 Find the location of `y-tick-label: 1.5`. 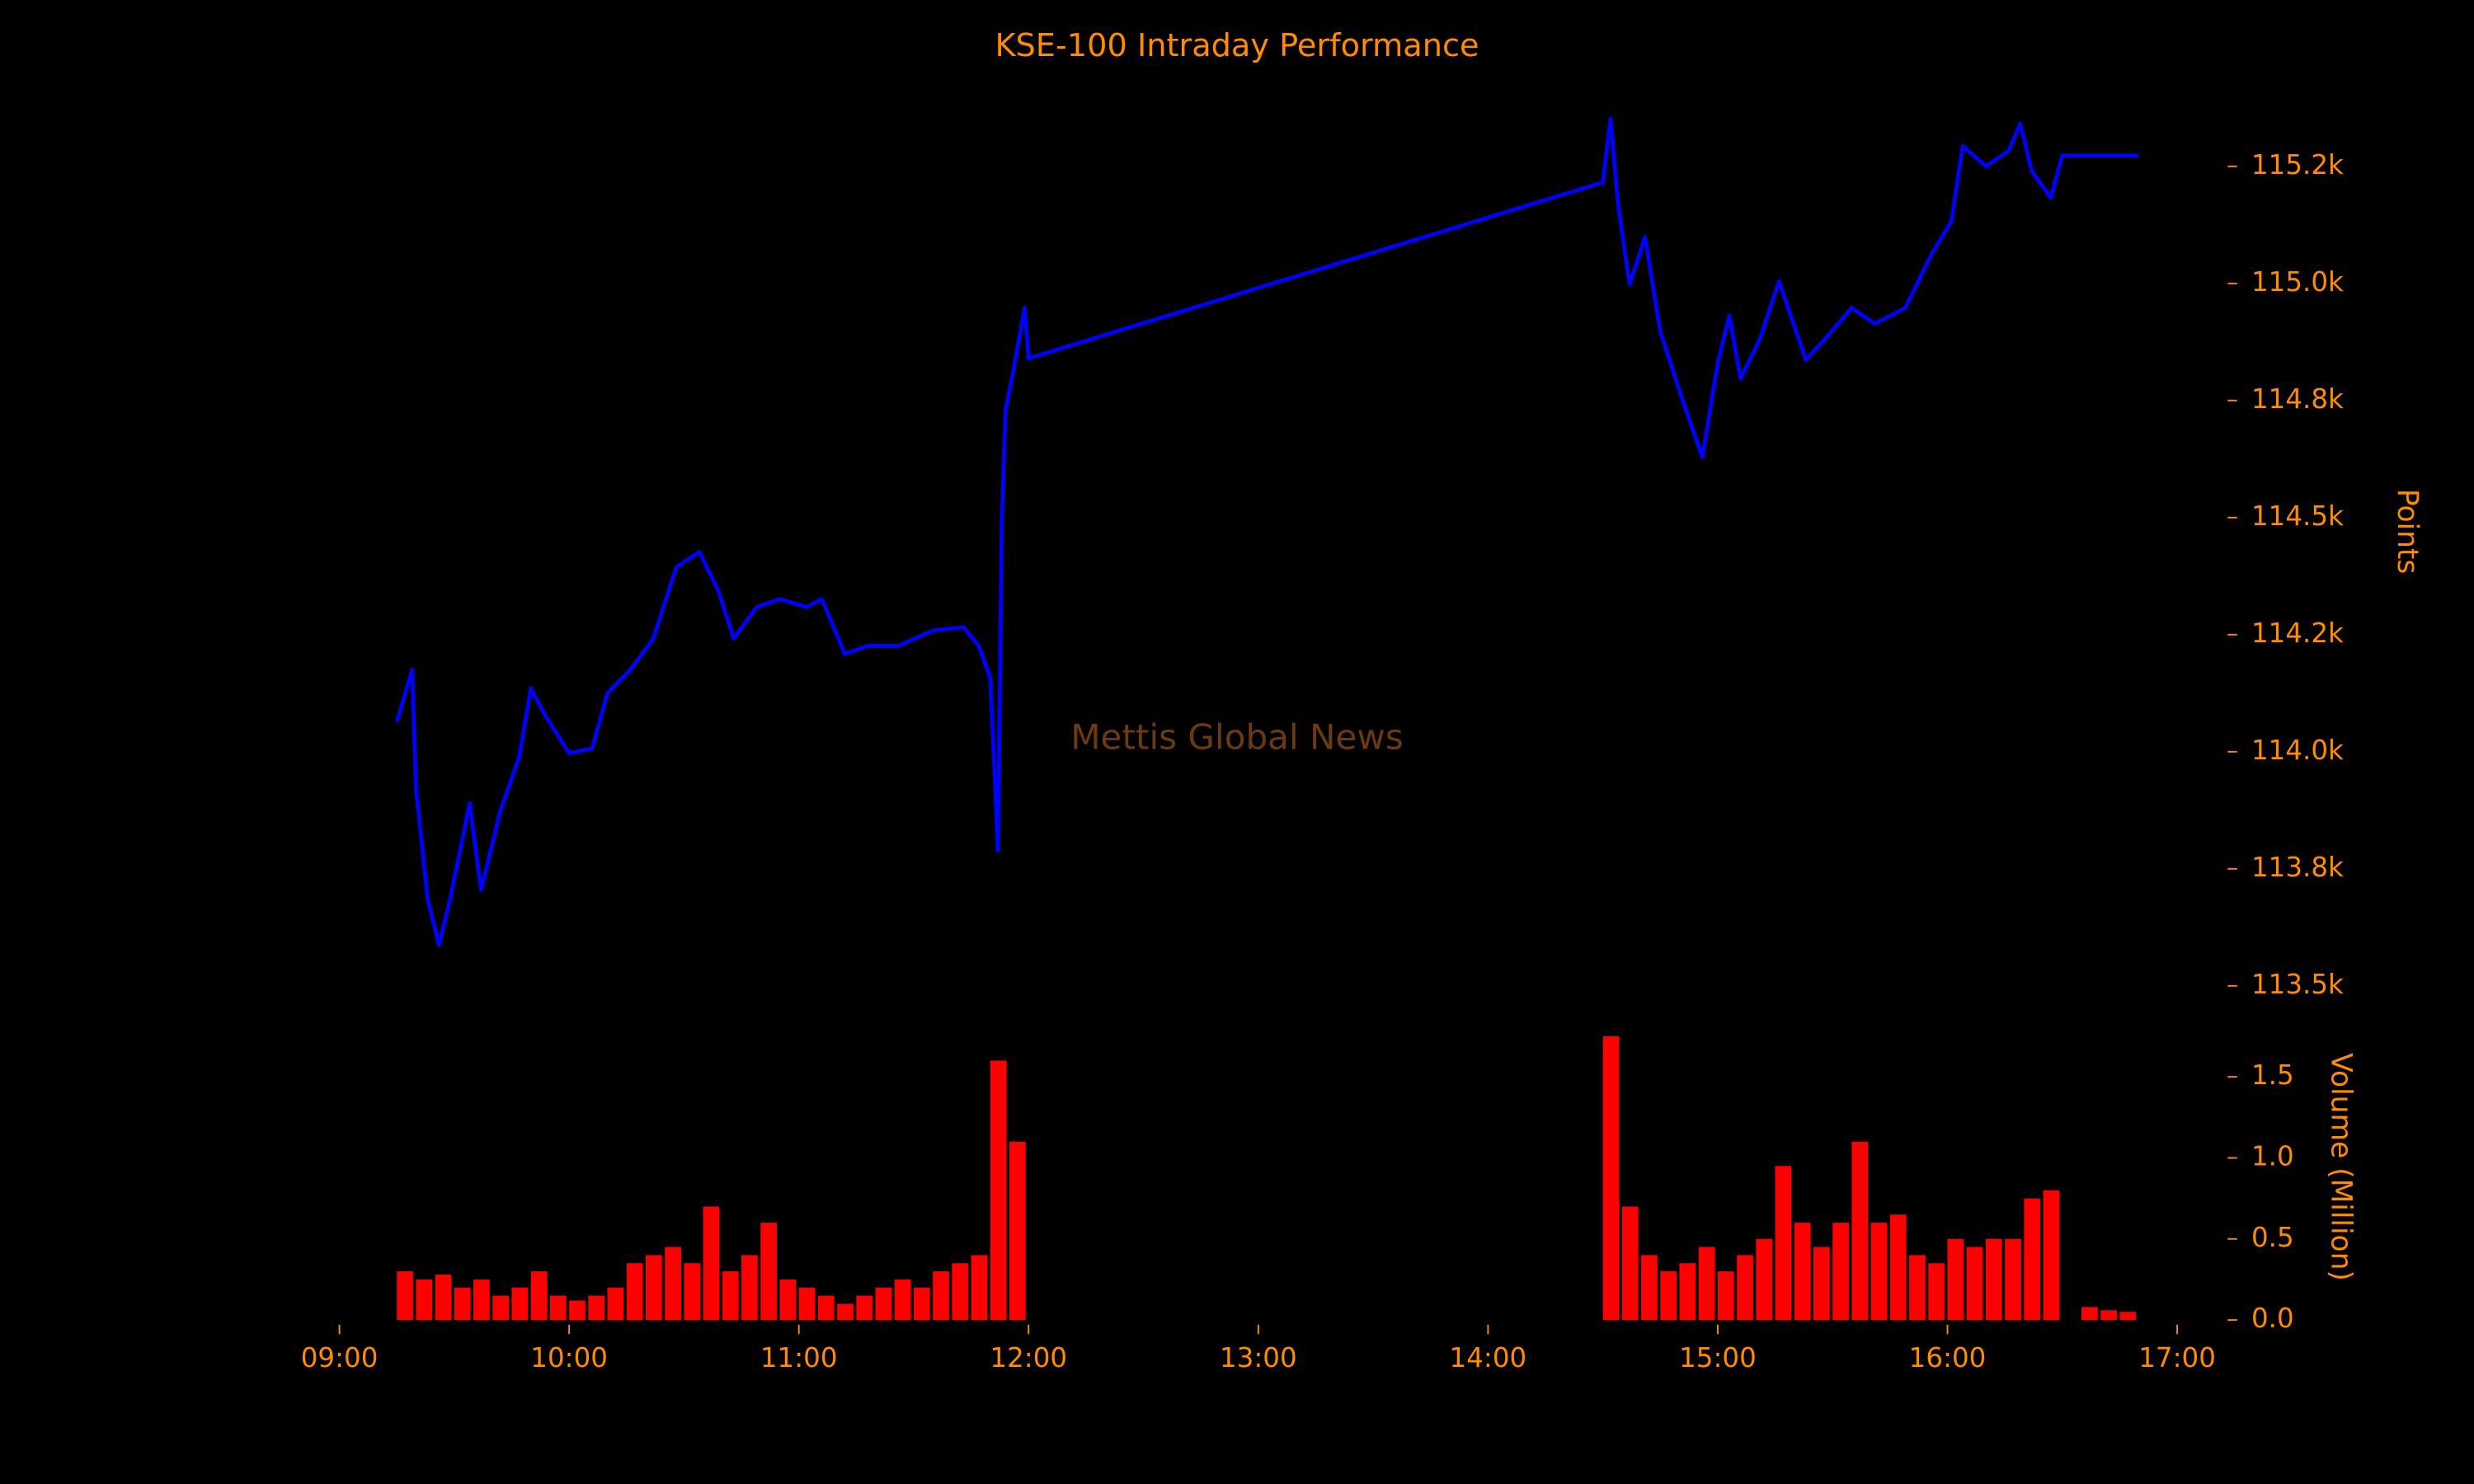

y-tick-label: 1.5 is located at coordinates (2272, 1075).